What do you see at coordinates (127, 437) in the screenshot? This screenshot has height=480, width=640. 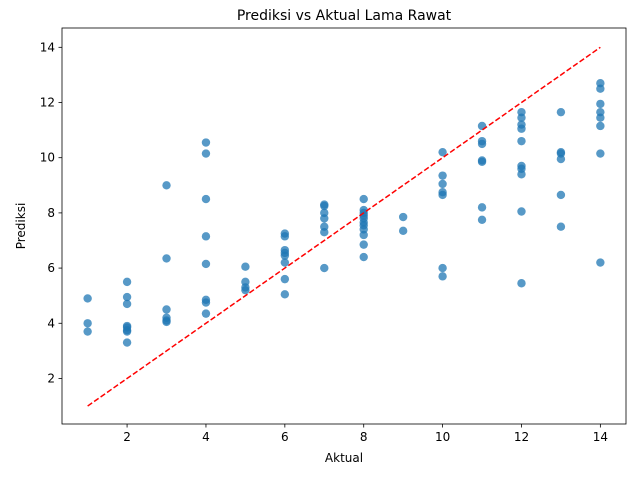 I see `x-tick-label: 2` at bounding box center [127, 437].